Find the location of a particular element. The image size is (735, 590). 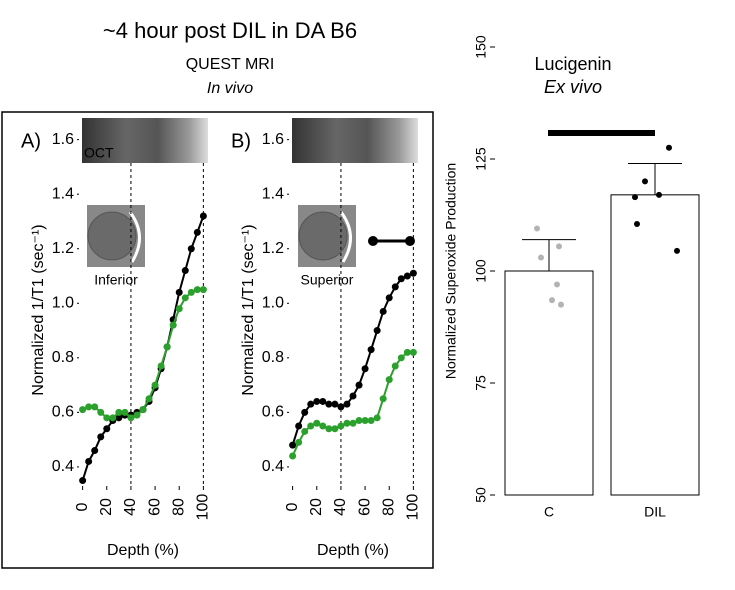

method: QUEST MRI is located at coordinates (230, 64).